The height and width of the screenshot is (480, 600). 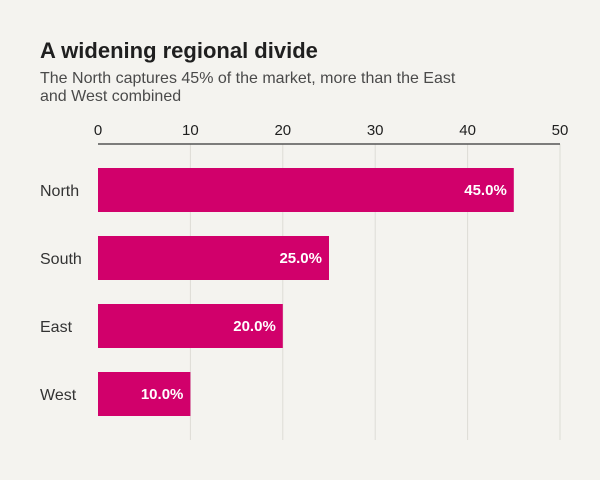 What do you see at coordinates (190, 326) in the screenshot?
I see `bar-east` at bounding box center [190, 326].